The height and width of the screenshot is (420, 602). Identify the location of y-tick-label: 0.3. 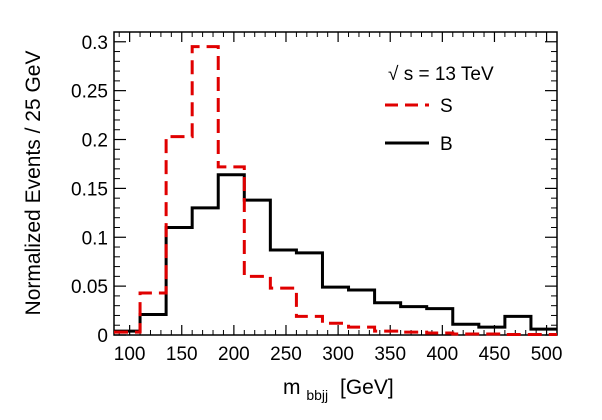
(95, 43).